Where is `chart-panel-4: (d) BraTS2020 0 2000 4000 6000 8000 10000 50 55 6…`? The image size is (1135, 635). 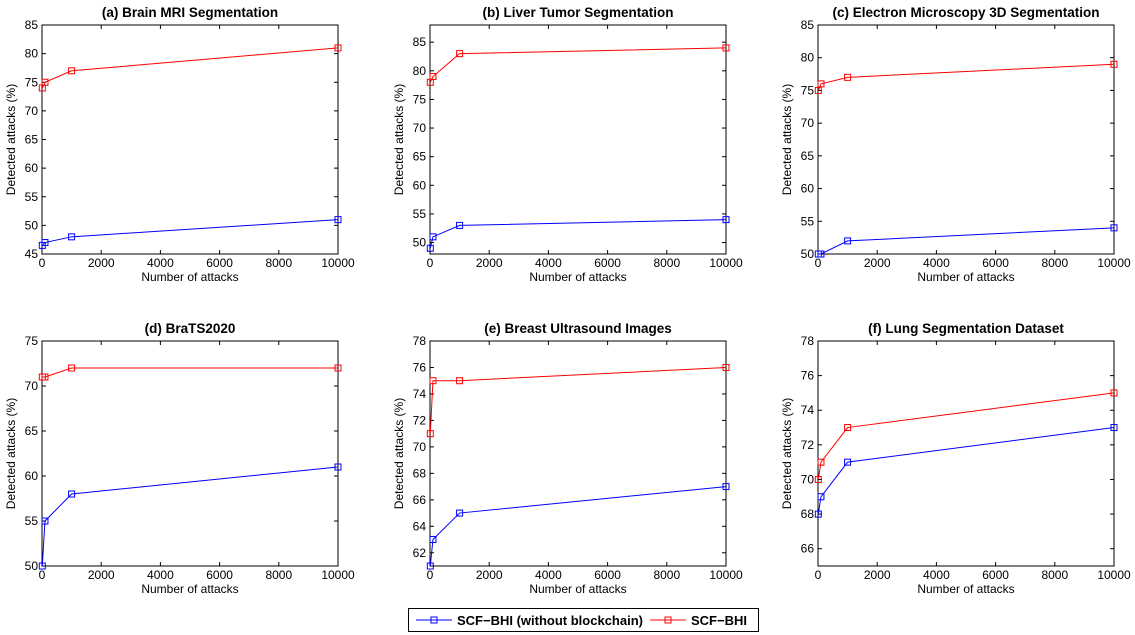
chart-panel-4: (d) BraTS2020 0 2000 4000 6000 8000 10000 50 55 6… is located at coordinates (179, 458).